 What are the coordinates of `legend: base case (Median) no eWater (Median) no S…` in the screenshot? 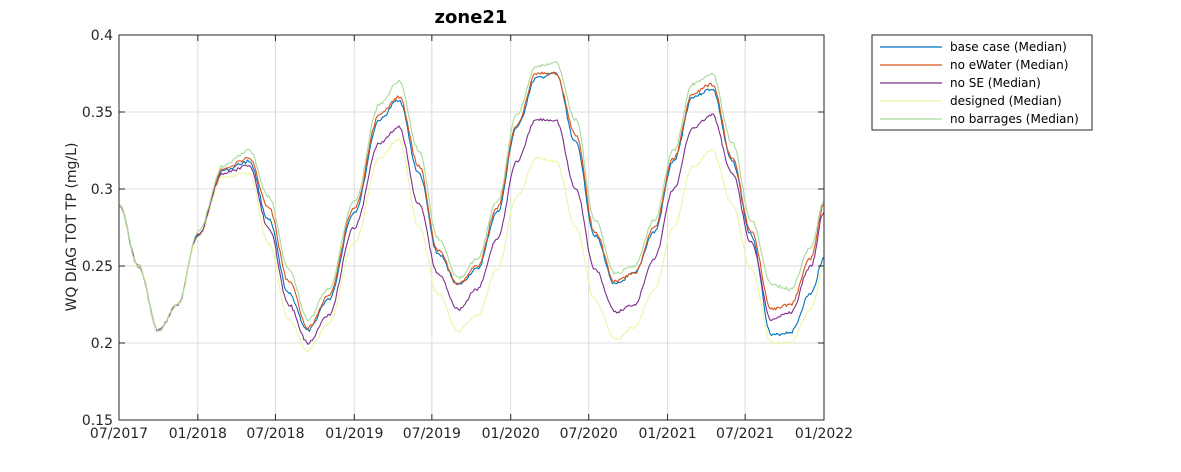 It's located at (982, 82).